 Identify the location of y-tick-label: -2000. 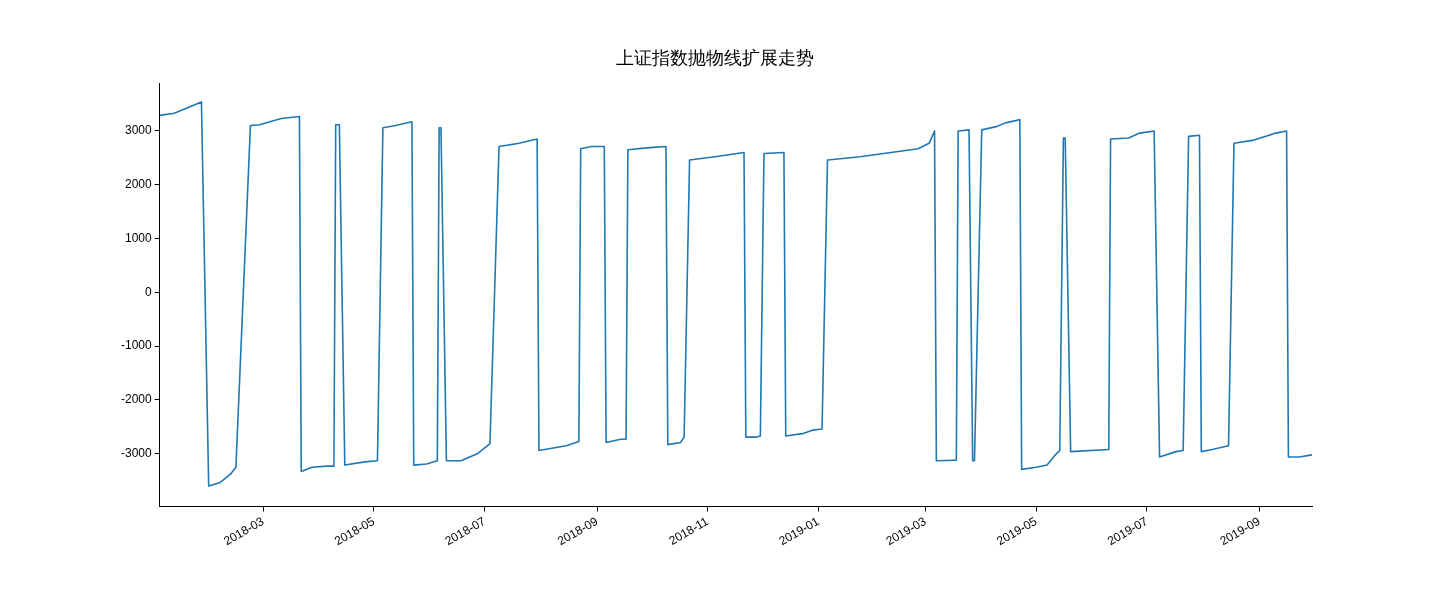
(136, 399).